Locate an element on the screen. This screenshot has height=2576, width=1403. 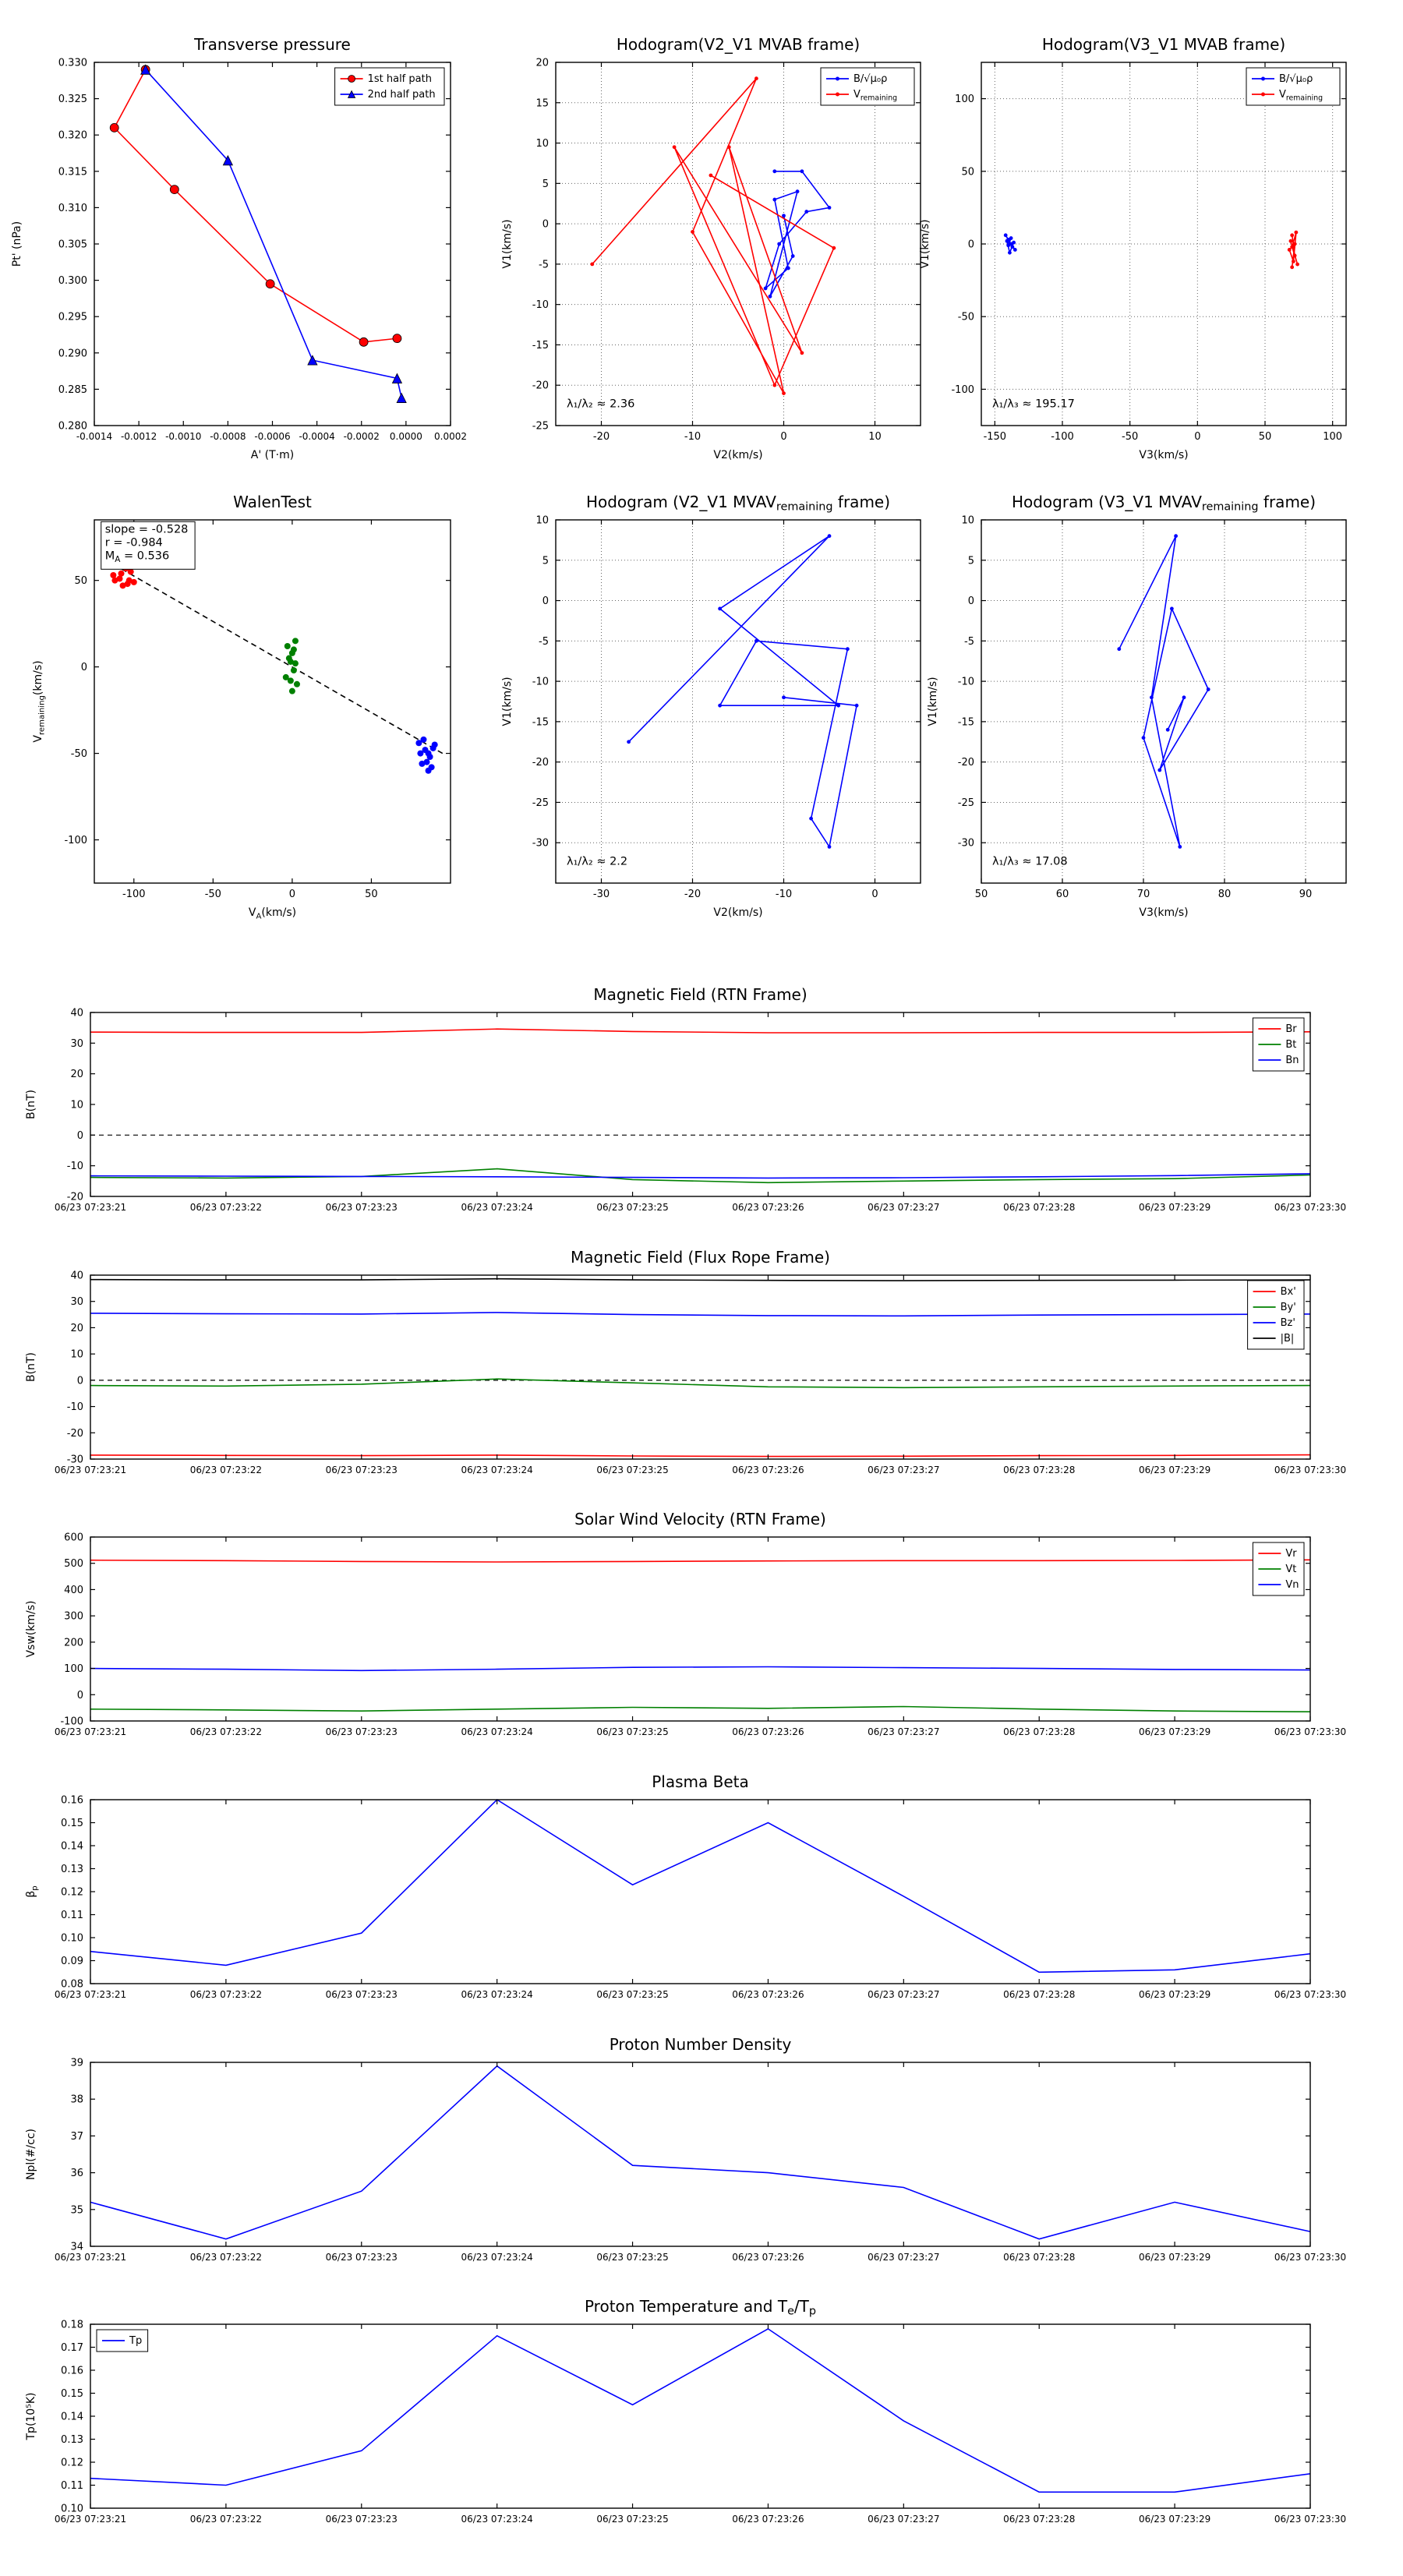
x-tick-label: 06/23 07:23:24 is located at coordinates (497, 1994).